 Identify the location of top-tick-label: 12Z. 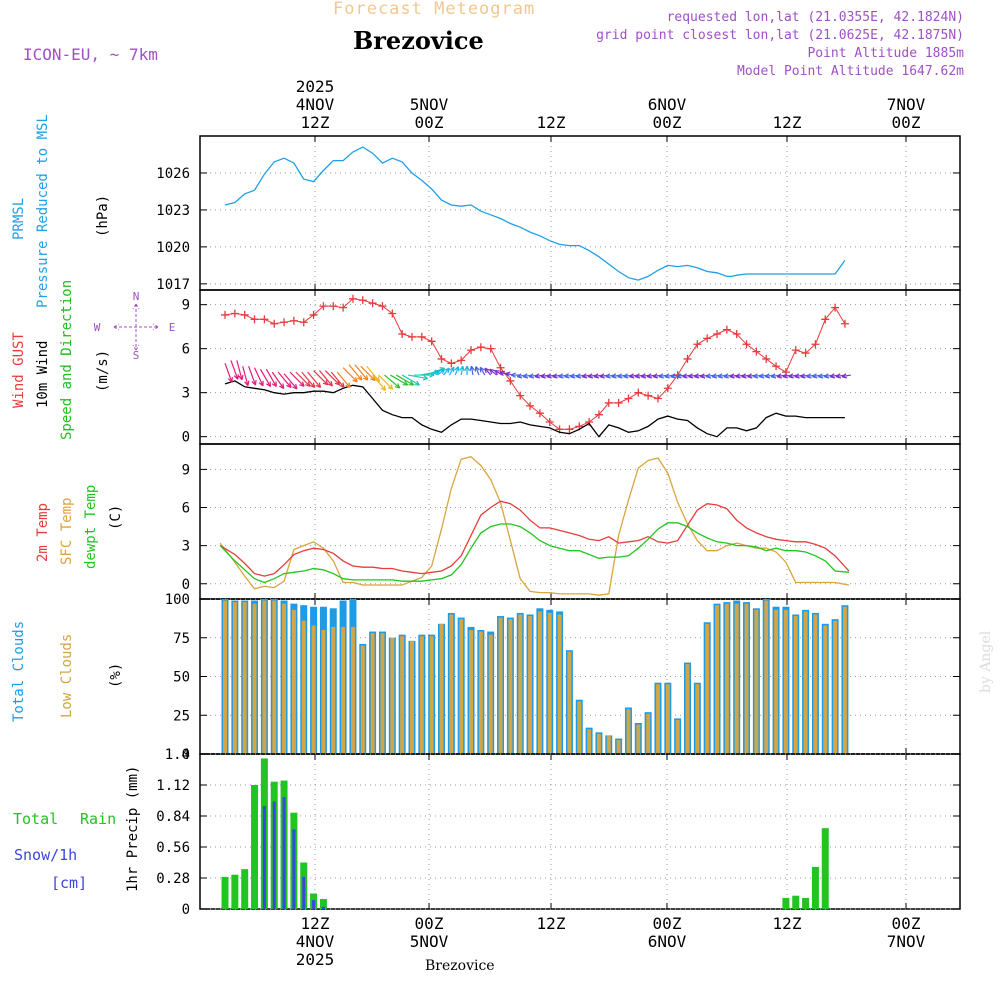
(315, 122).